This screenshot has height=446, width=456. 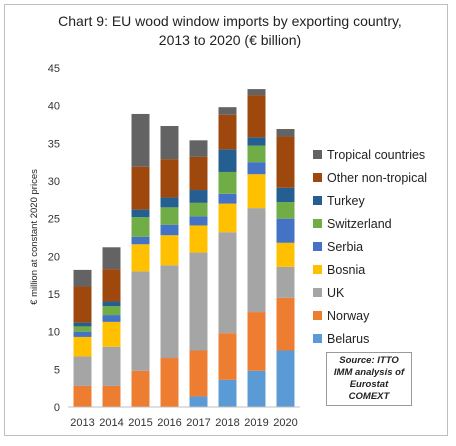 What do you see at coordinates (54, 238) in the screenshot?
I see `y-axis: 0 5 10 15 20 25 30 35 40 45` at bounding box center [54, 238].